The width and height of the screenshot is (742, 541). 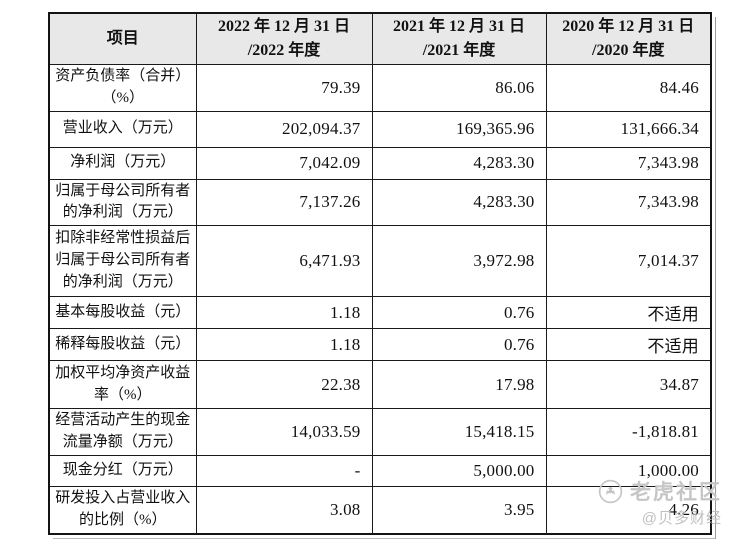 What do you see at coordinates (628, 88) in the screenshot?
I see `value-2020: 84.46` at bounding box center [628, 88].